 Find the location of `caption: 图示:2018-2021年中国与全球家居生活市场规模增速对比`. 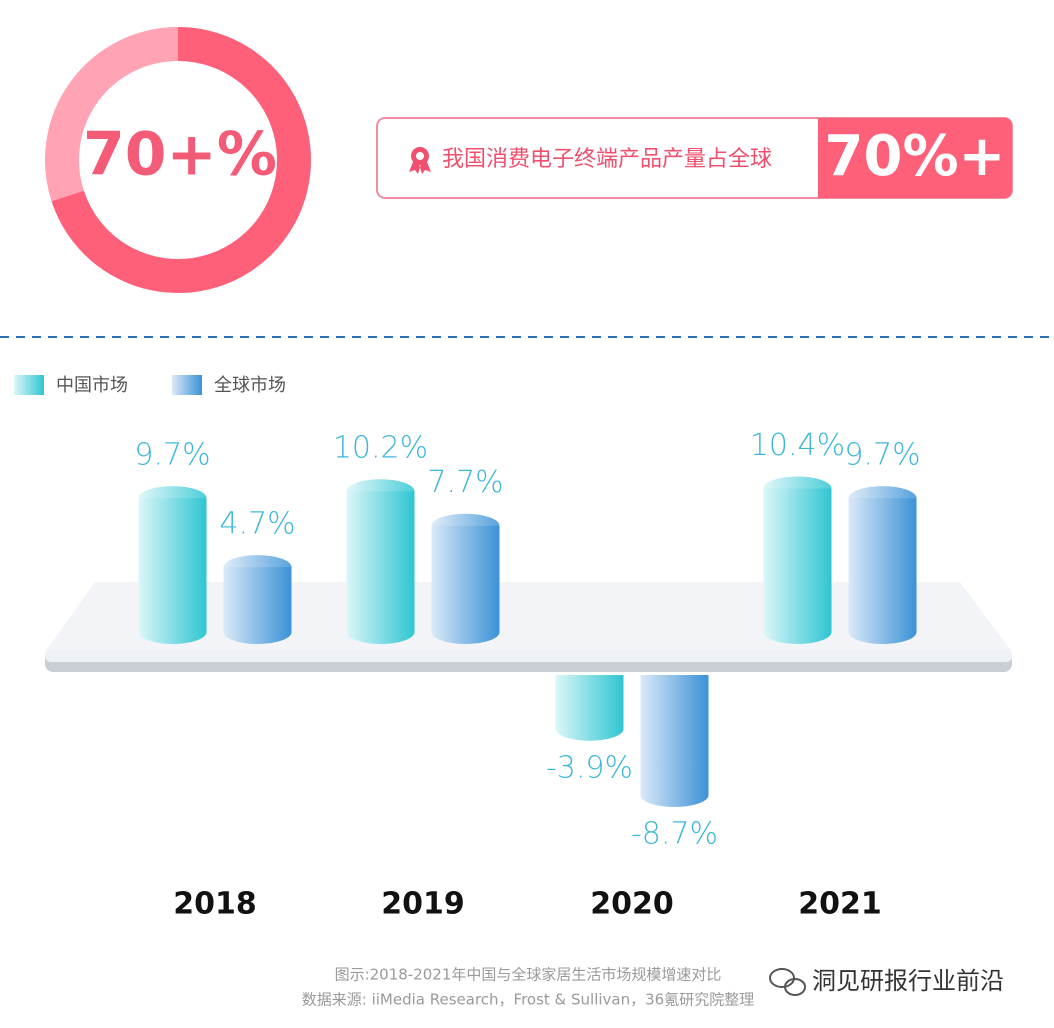

caption: 图示:2018-2021年中国与全球家居生活市场规模增速对比 is located at coordinates (528, 975).